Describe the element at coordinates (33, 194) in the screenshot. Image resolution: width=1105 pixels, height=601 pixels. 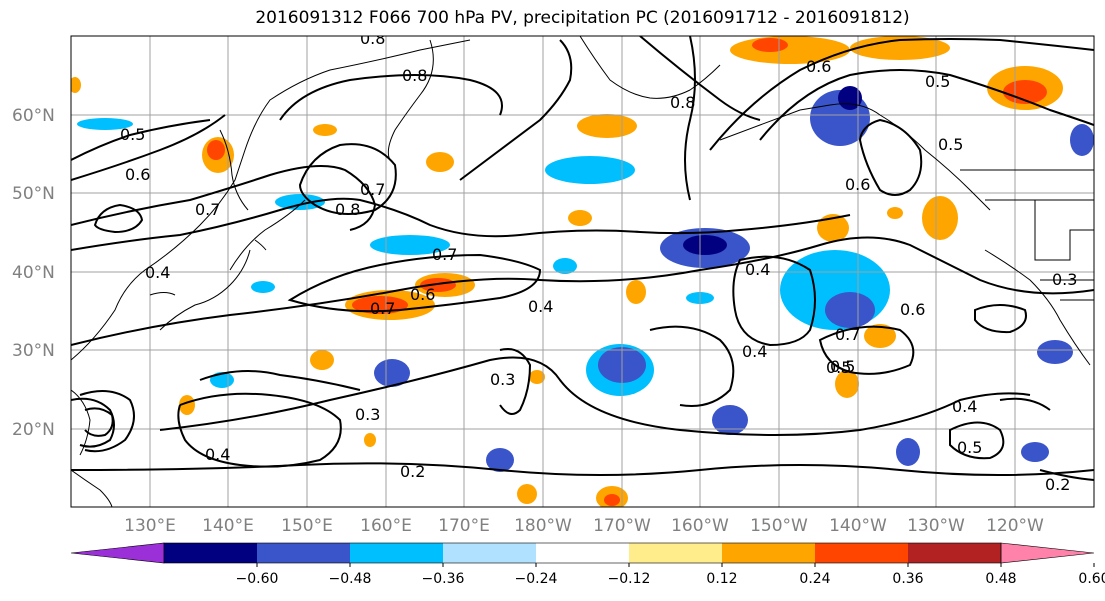
I see `lat-label: 50°N` at that location.